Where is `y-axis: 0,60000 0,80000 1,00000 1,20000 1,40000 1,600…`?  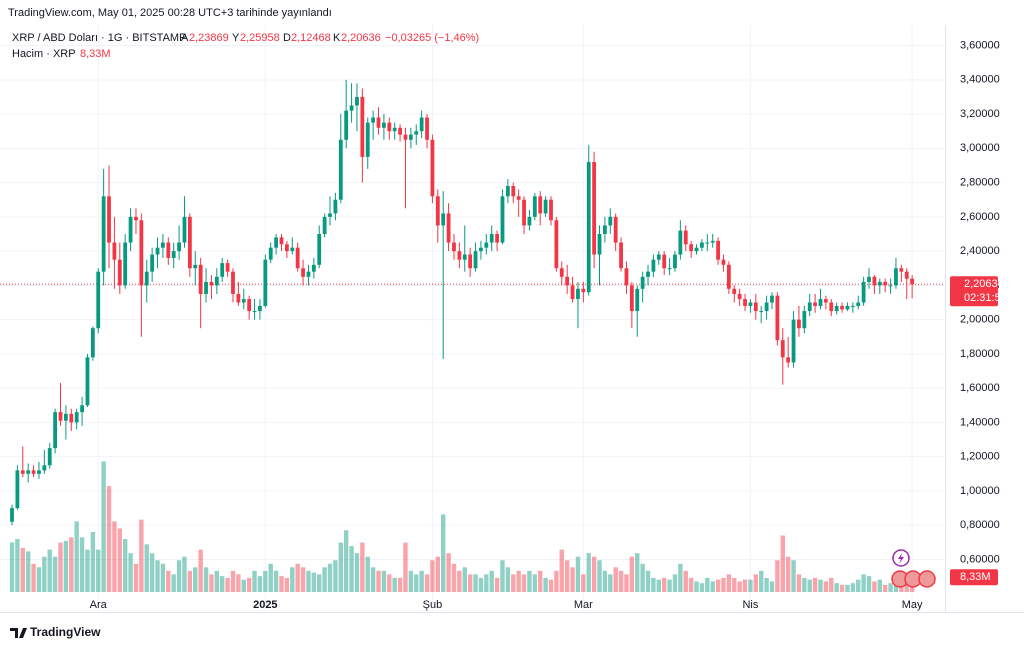
y-axis: 0,60000 0,80000 1,00000 1,20000 1,40000 1,600… is located at coordinates (978, 312).